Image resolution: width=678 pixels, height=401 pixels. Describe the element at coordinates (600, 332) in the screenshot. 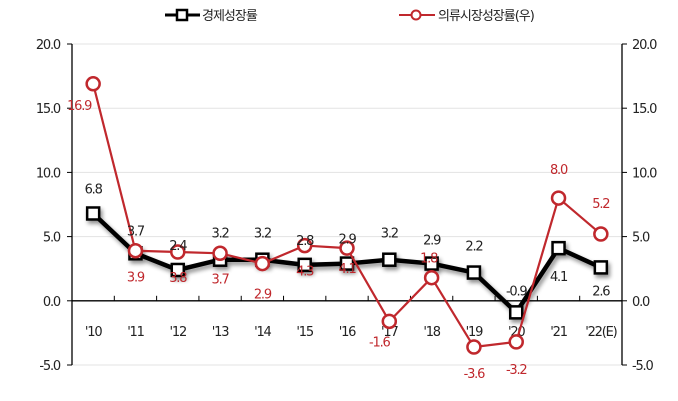

I see `x-category-label: '22(E)` at that location.